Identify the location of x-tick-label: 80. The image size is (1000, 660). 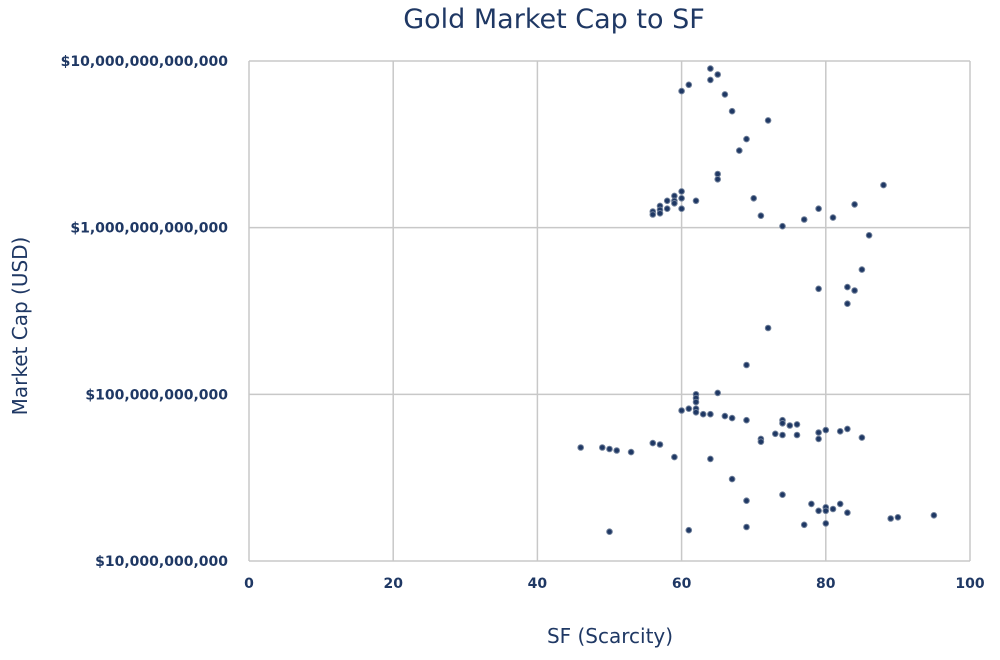
(826, 584).